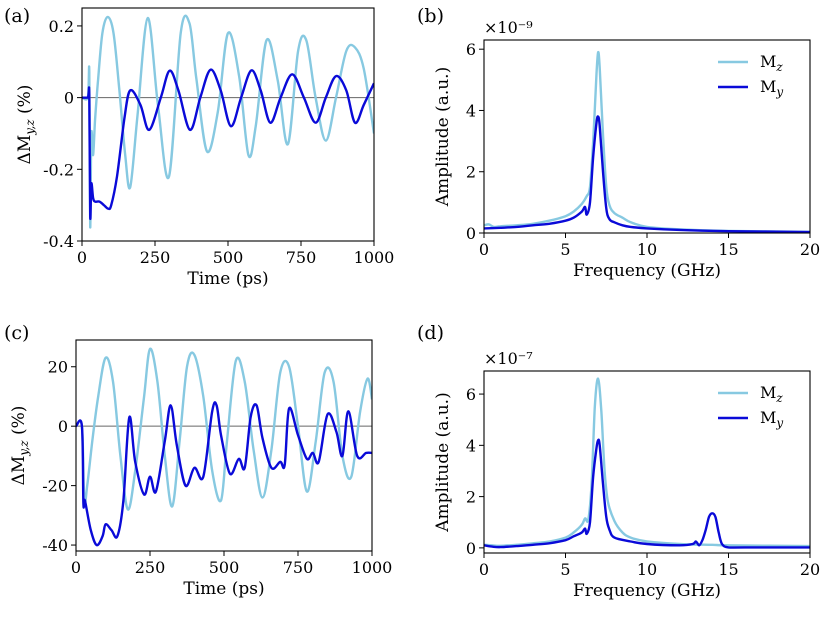 This screenshot has width=830, height=622. What do you see at coordinates (430, 333) in the screenshot?
I see `panel-label: (d)` at bounding box center [430, 333].